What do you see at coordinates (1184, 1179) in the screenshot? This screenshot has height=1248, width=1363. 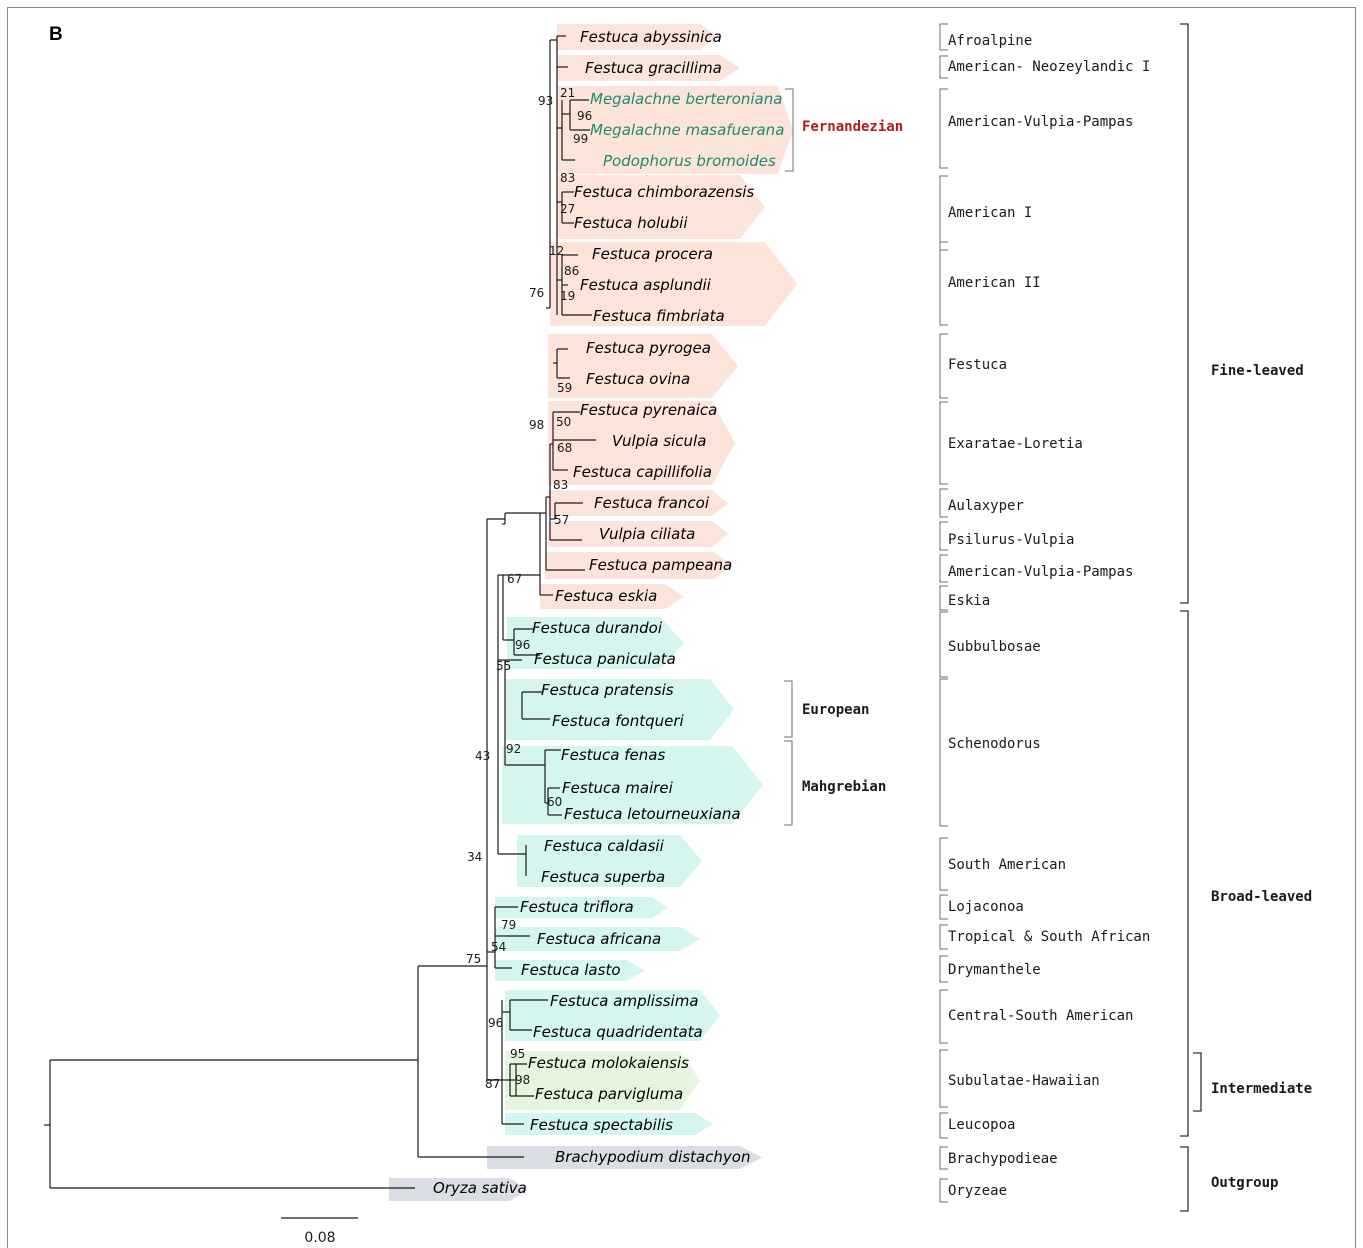 I see `bracket-outgroup` at bounding box center [1184, 1179].